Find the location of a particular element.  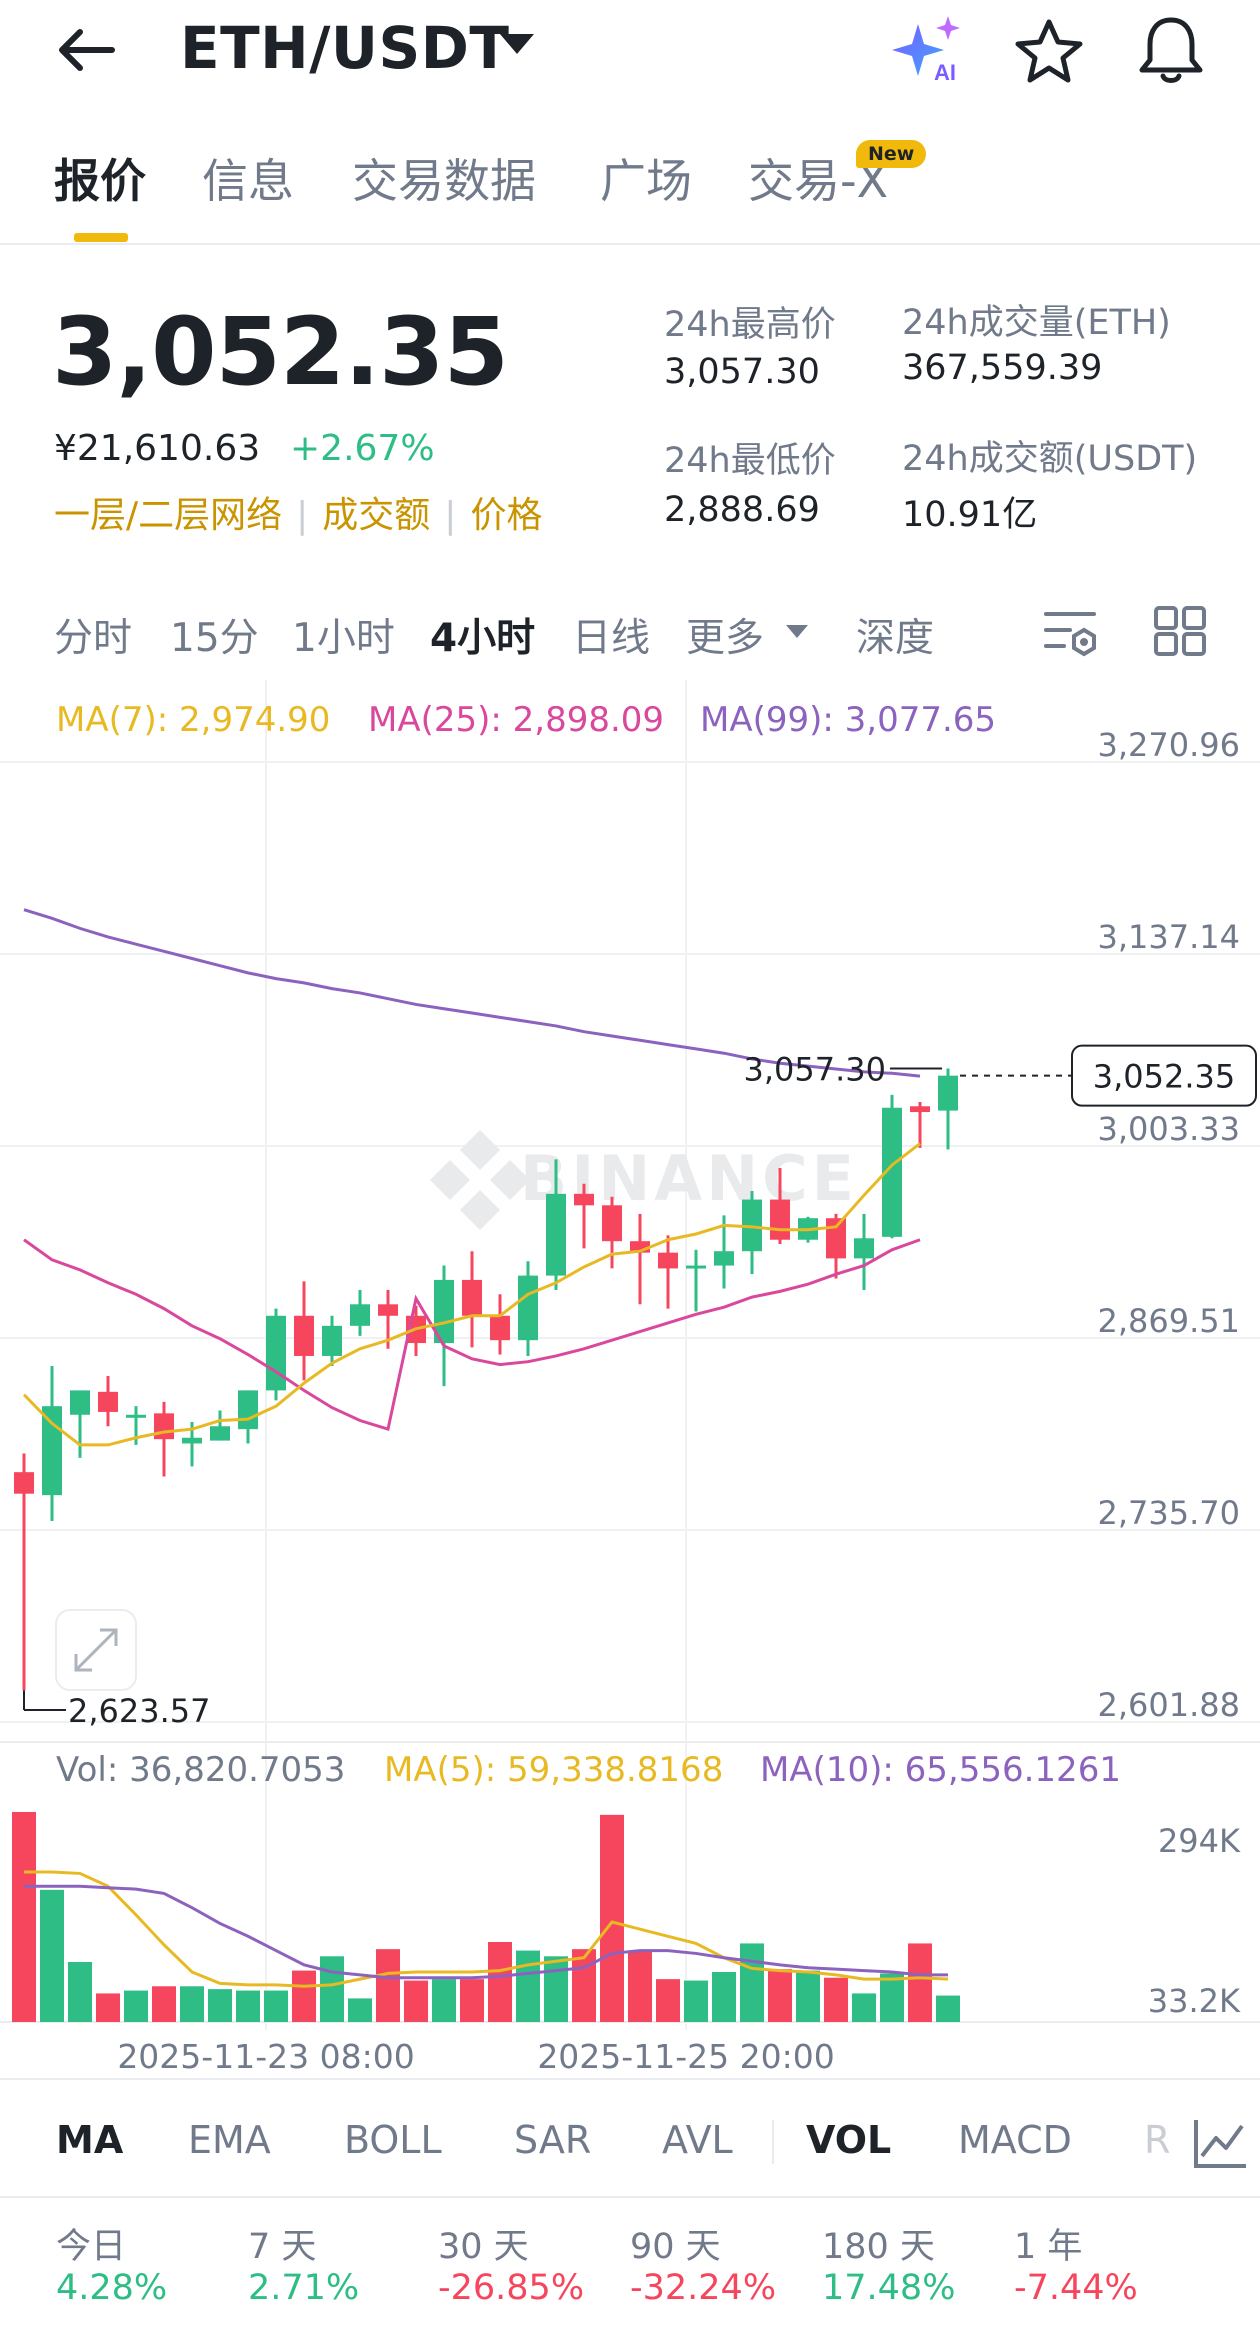

indicator-rsi: R is located at coordinates (1157, 2140).